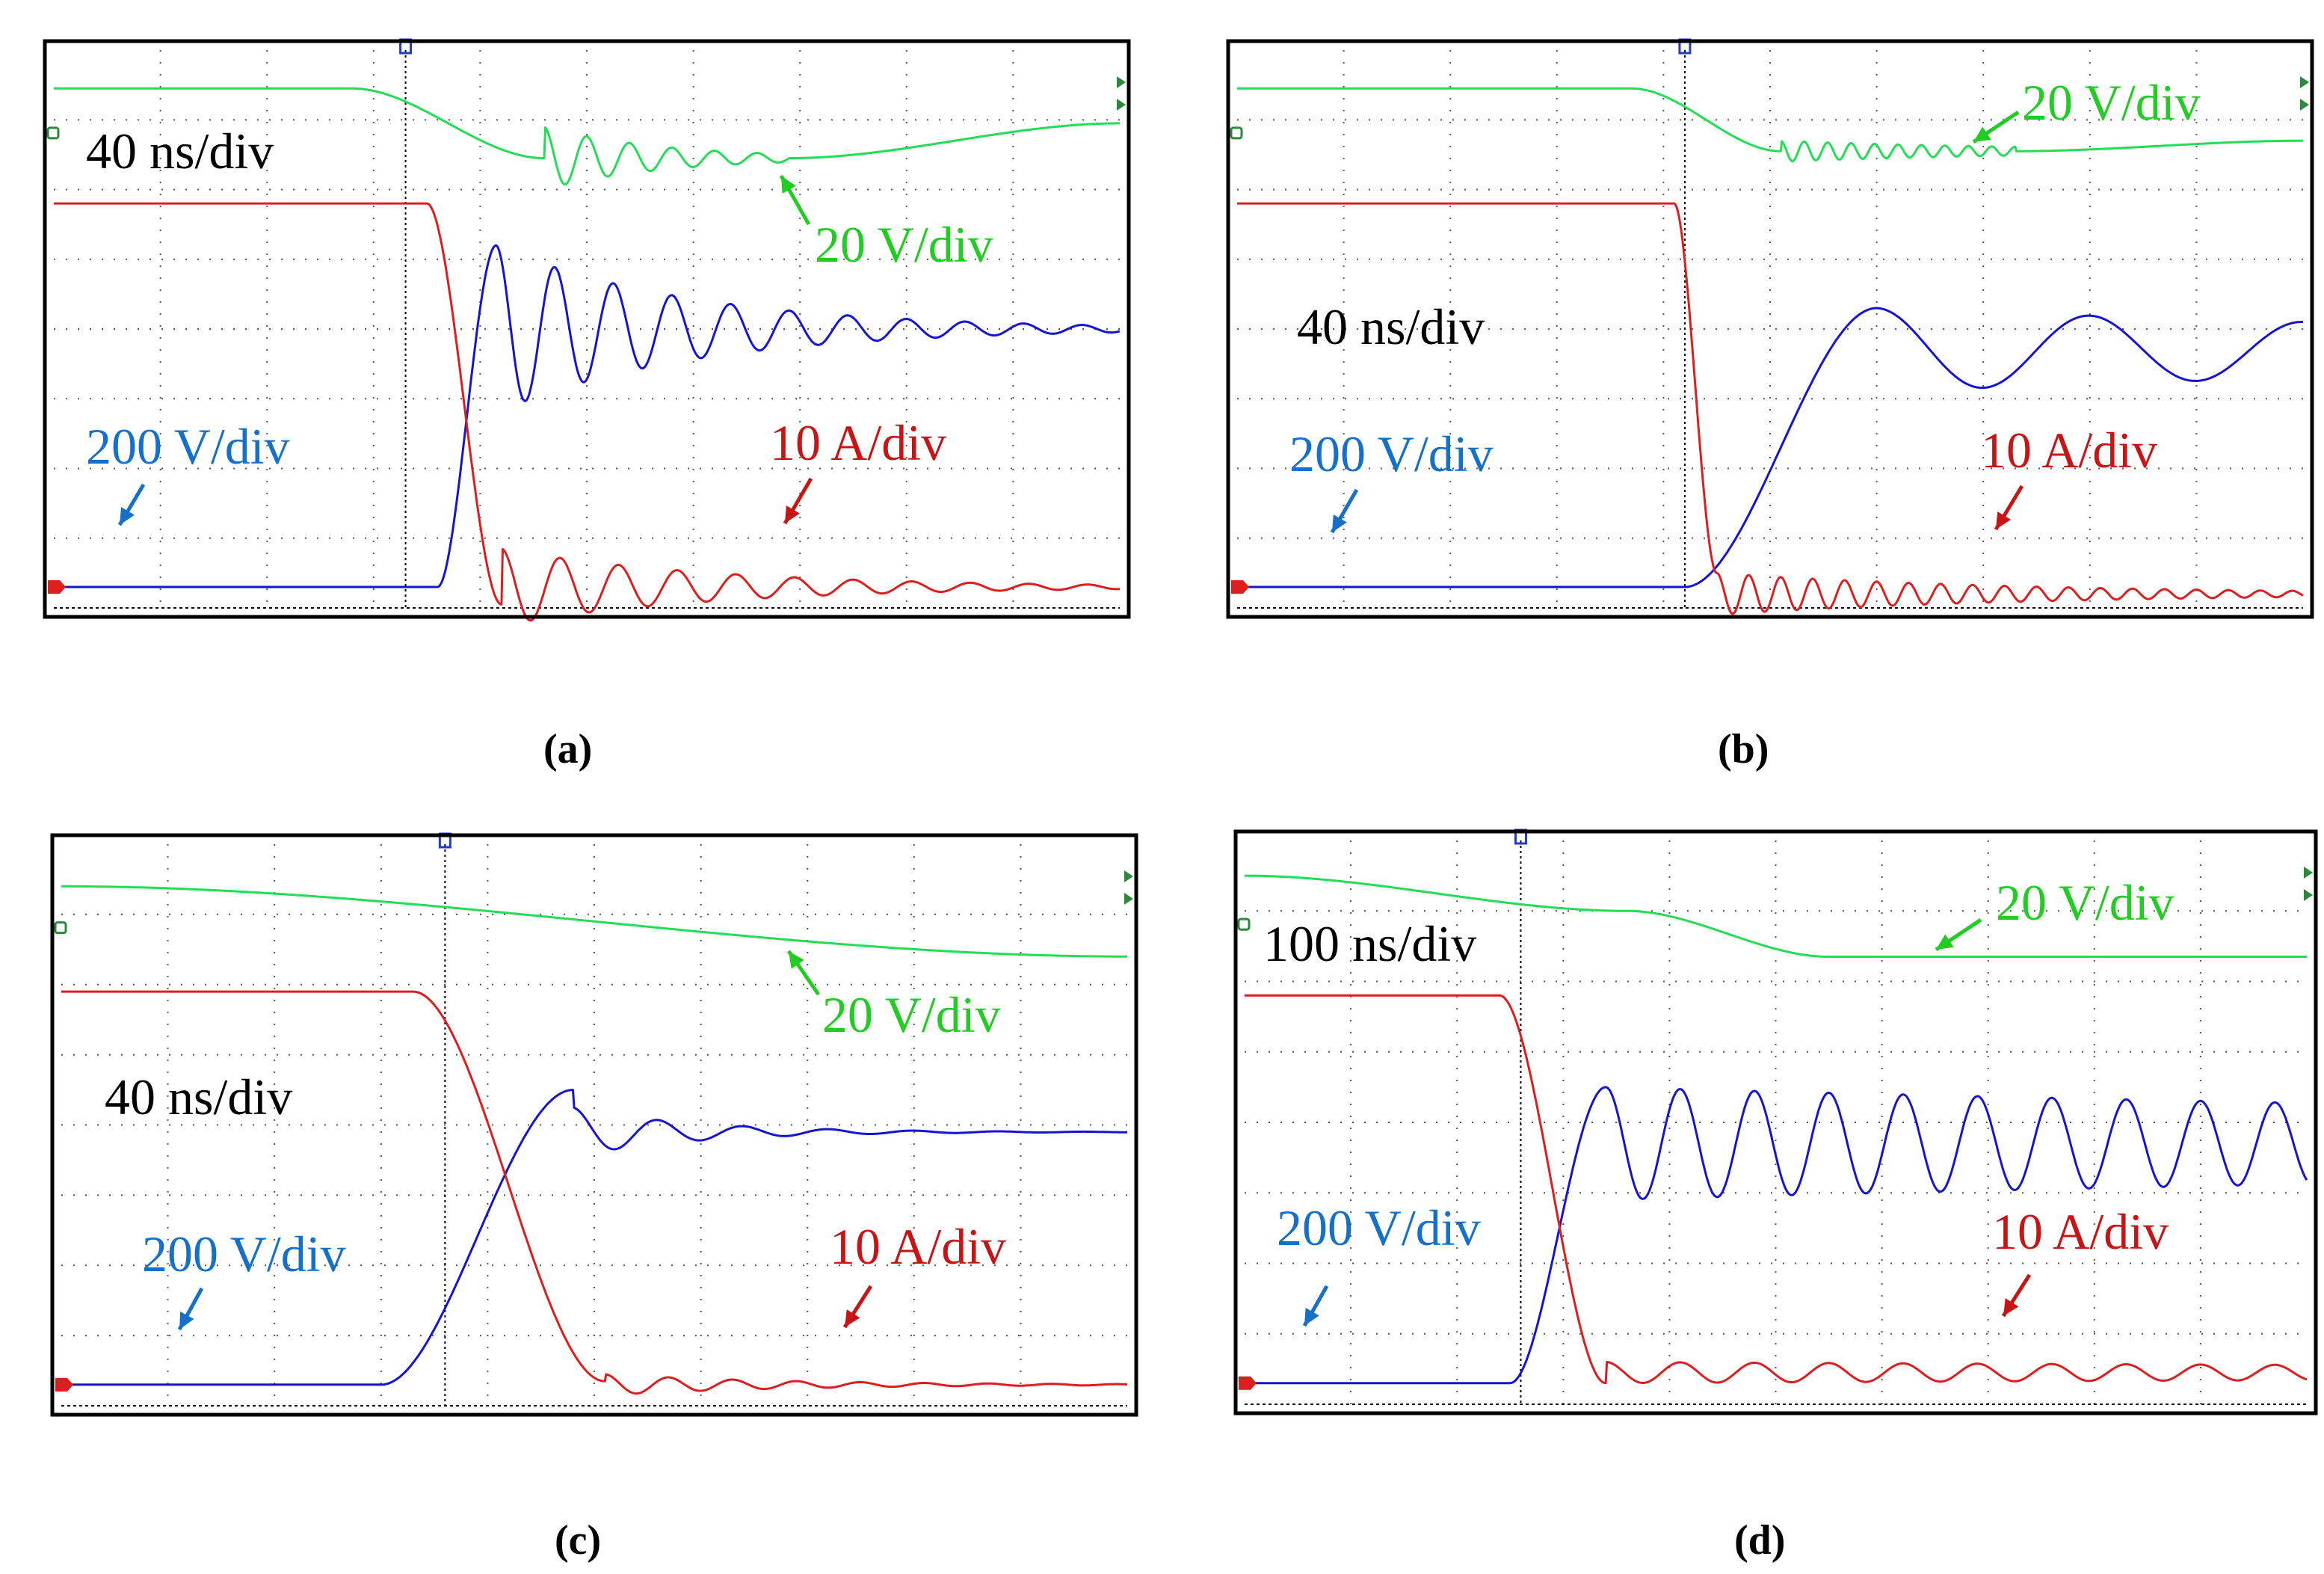  I want to click on panel-d-trace-blue, so click(1776, 1235).